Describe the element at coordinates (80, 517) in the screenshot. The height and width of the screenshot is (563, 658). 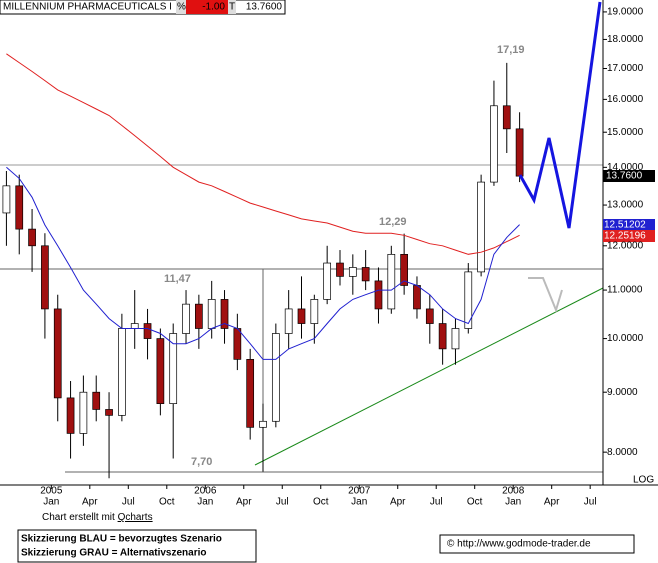
I see `credit-text: Chart erstellt mit` at that location.